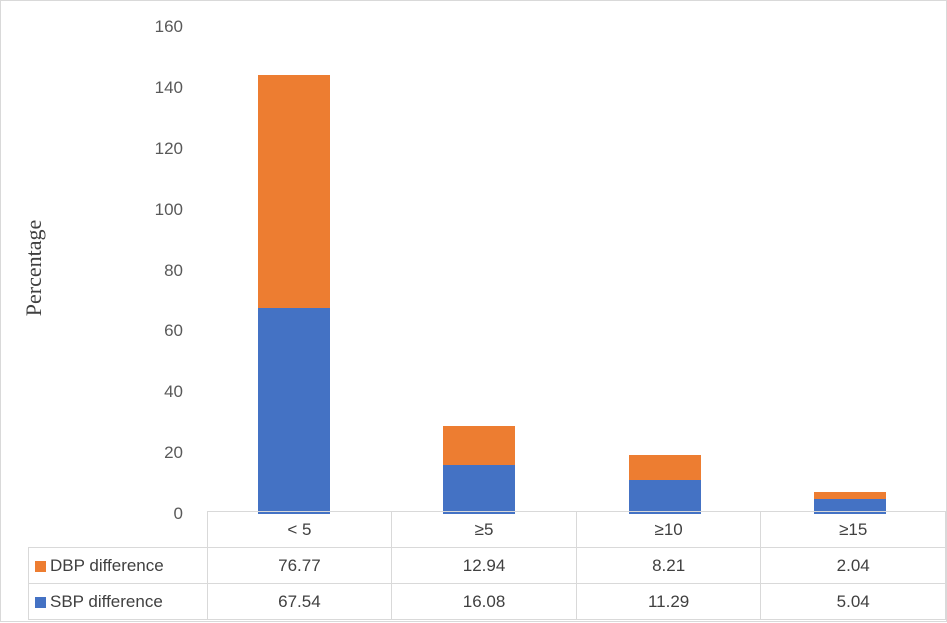 This screenshot has height=623, width=947. What do you see at coordinates (173, 391) in the screenshot?
I see `y-tick: 40` at bounding box center [173, 391].